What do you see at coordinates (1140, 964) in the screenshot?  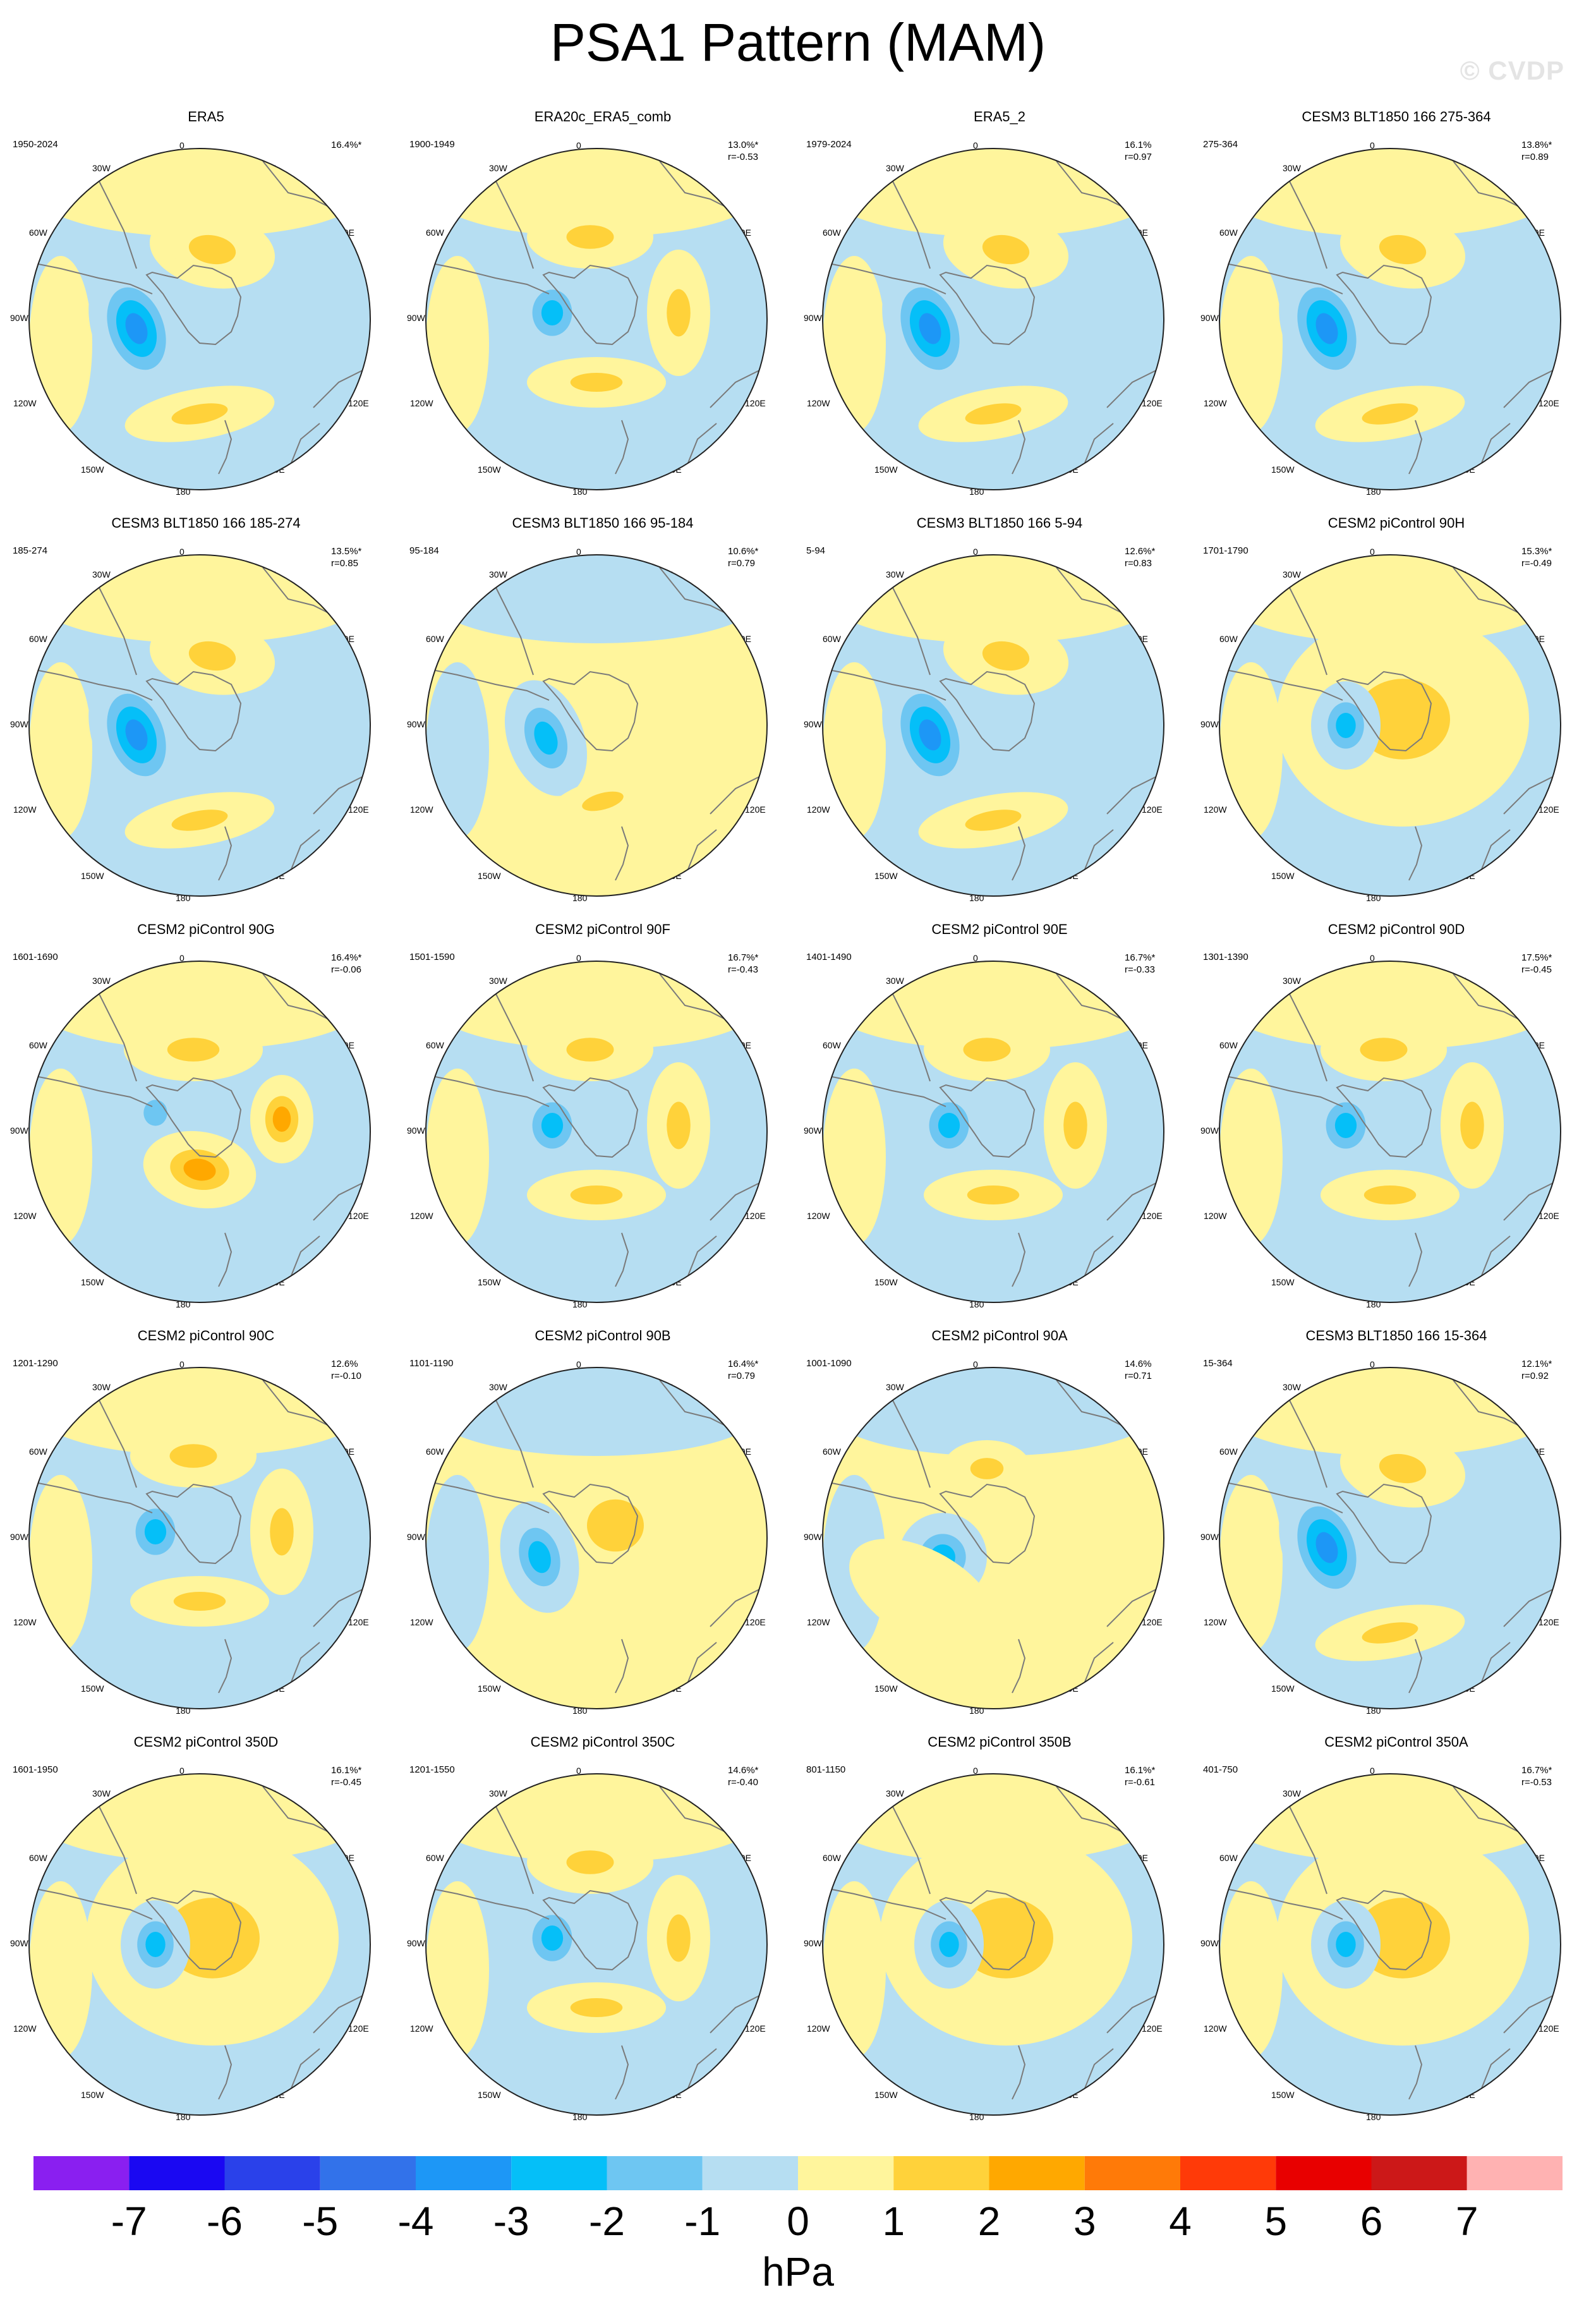 I see `panel-variance: 16.7%* r=-0.33` at bounding box center [1140, 964].